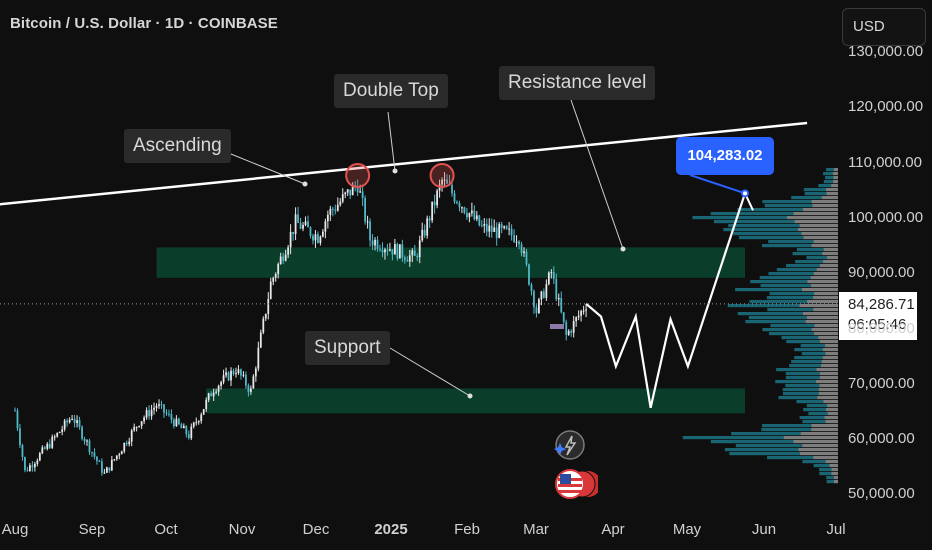 The image size is (932, 550). I want to click on x-tick-label: Apr, so click(613, 529).